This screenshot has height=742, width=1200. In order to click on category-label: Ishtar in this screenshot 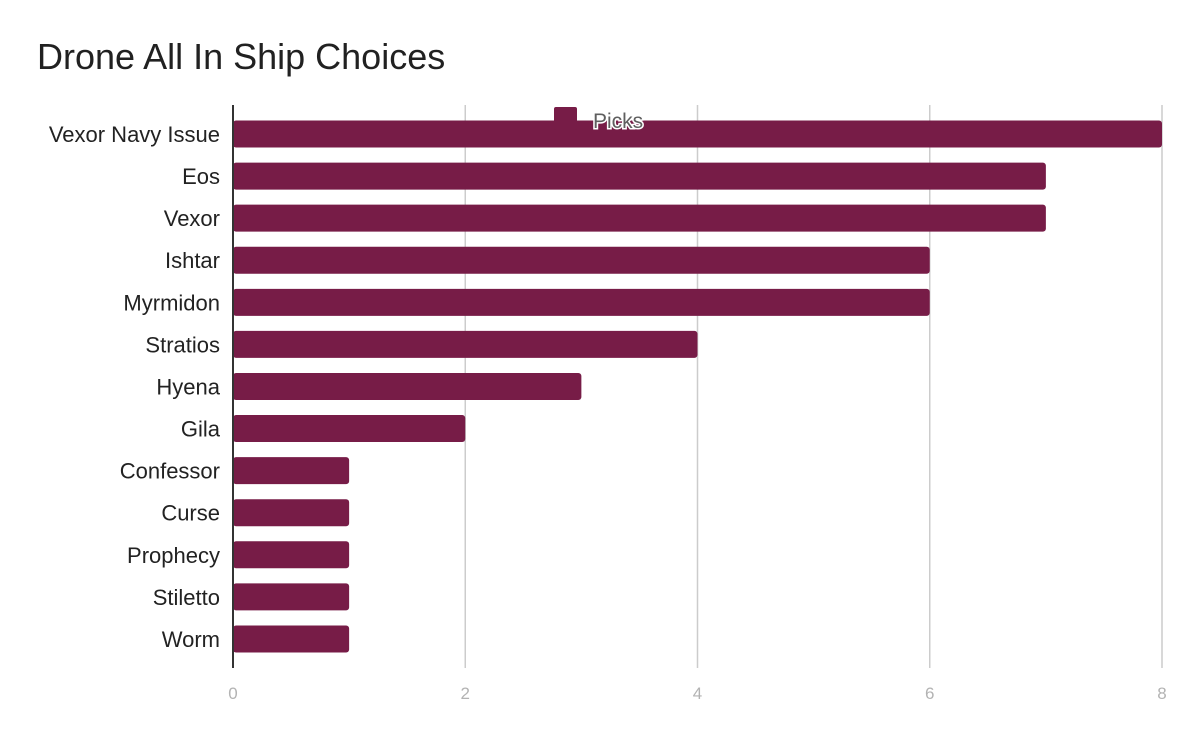, I will do `click(192, 260)`.